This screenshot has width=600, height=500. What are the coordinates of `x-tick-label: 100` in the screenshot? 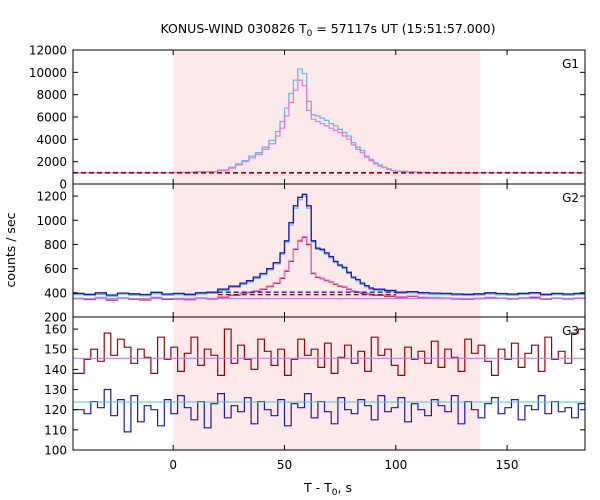 It's located at (395, 465).